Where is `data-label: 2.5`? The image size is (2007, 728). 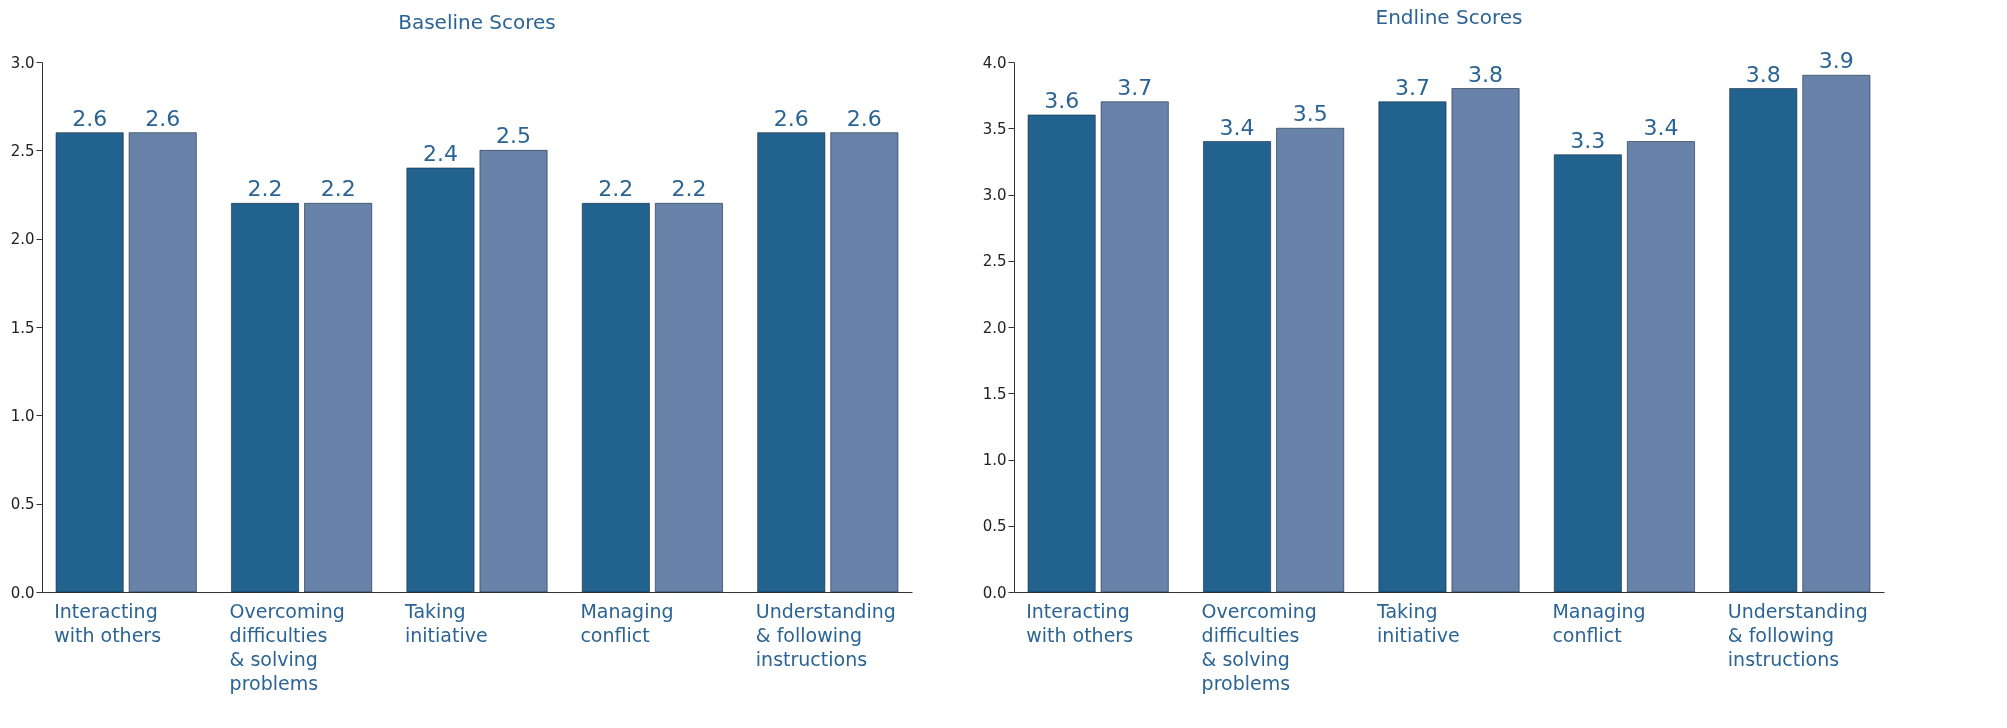
data-label: 2.5 is located at coordinates (514, 136).